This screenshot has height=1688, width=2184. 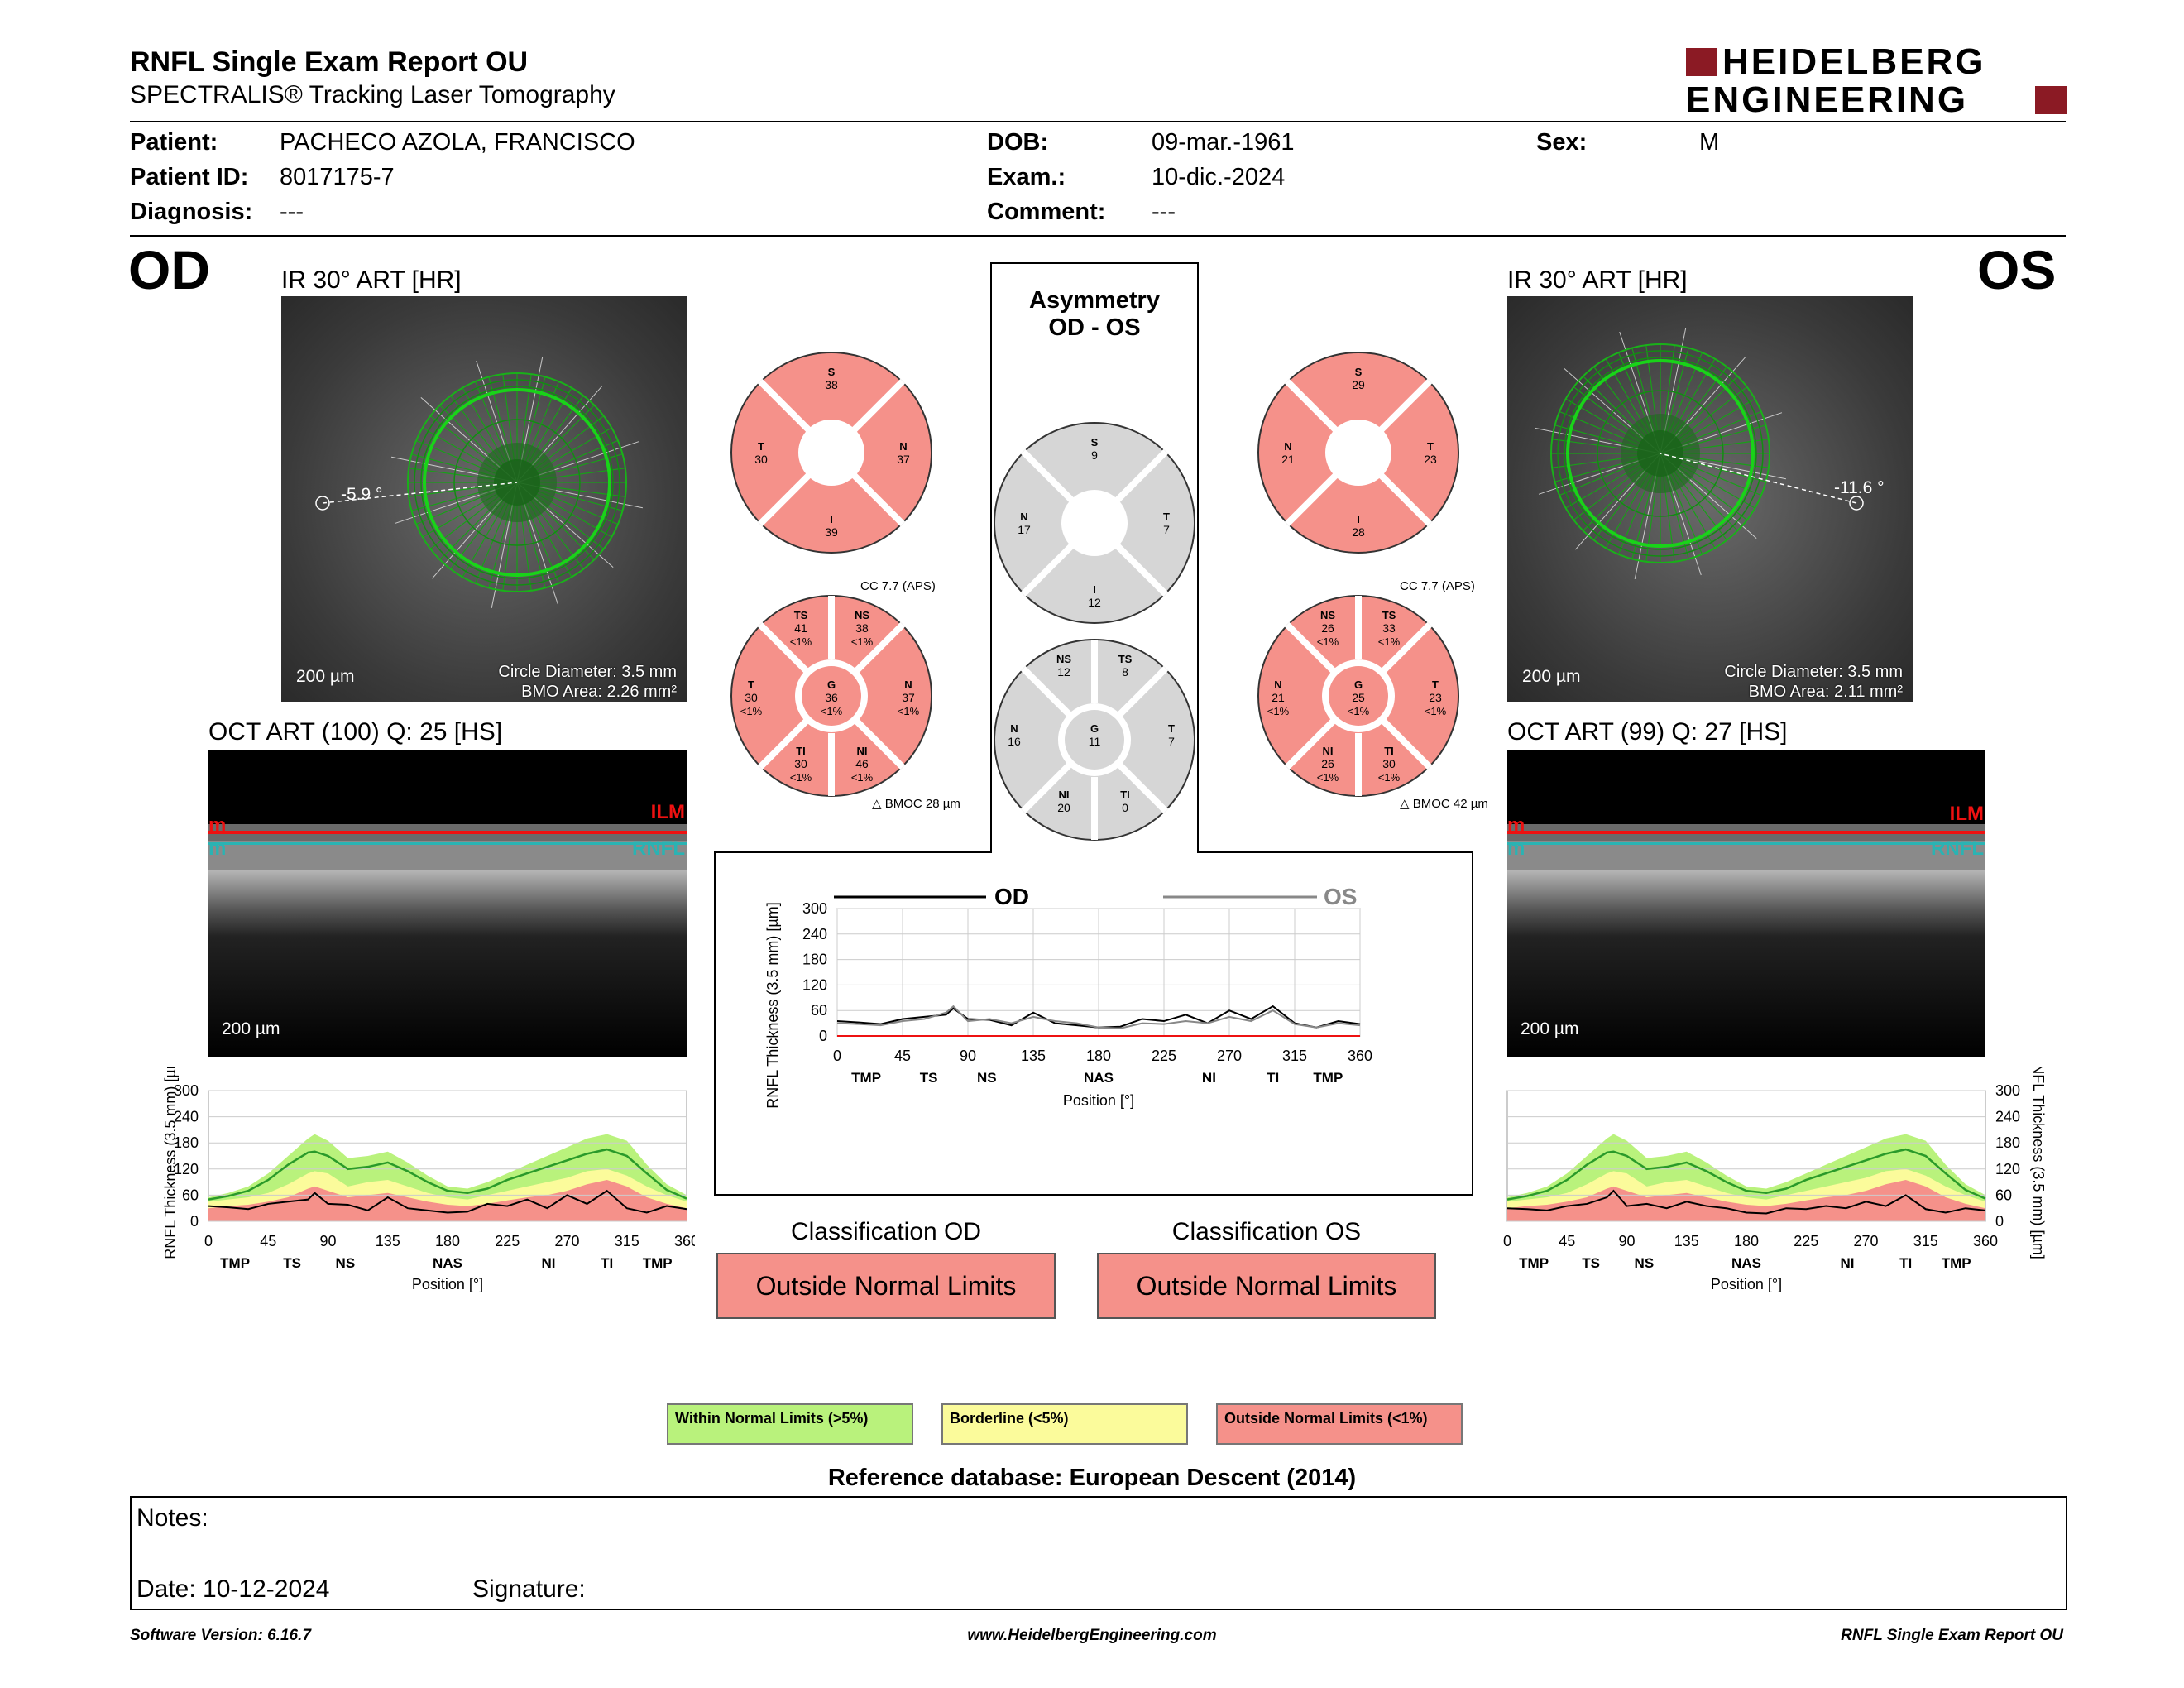 What do you see at coordinates (325, 676) in the screenshot?
I see `od-ir-scale: 200 µm` at bounding box center [325, 676].